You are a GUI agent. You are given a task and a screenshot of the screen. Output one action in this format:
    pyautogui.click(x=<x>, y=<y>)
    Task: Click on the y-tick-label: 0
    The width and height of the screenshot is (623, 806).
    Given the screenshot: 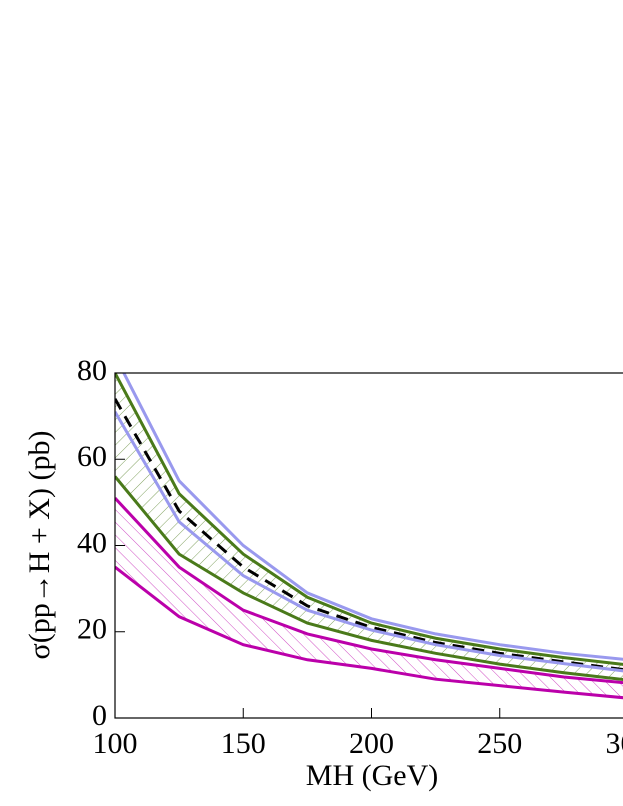 What is the action you would take?
    pyautogui.click(x=99, y=715)
    